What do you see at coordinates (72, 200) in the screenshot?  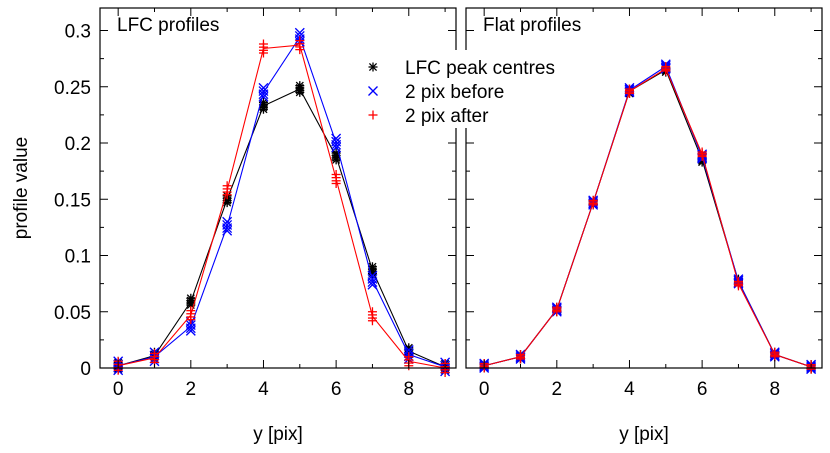 I see `y-tick-label: 0.15` at bounding box center [72, 200].